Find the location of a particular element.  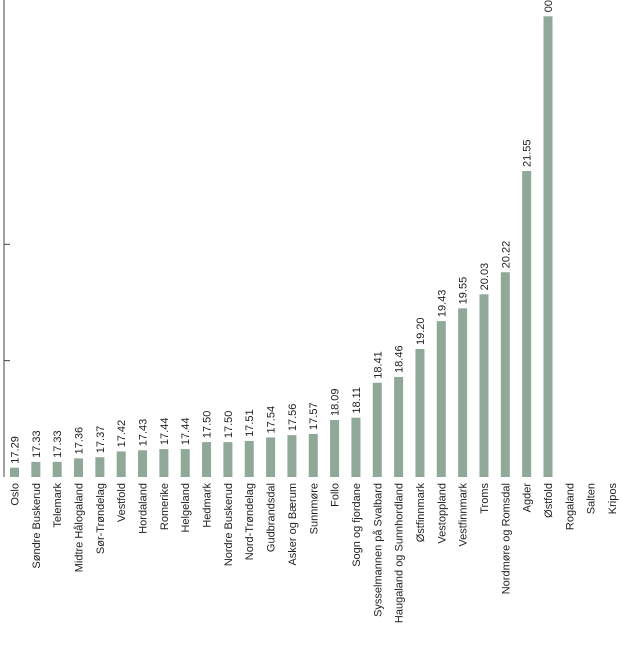

category-label-29: Kripos is located at coordinates (613, 499).